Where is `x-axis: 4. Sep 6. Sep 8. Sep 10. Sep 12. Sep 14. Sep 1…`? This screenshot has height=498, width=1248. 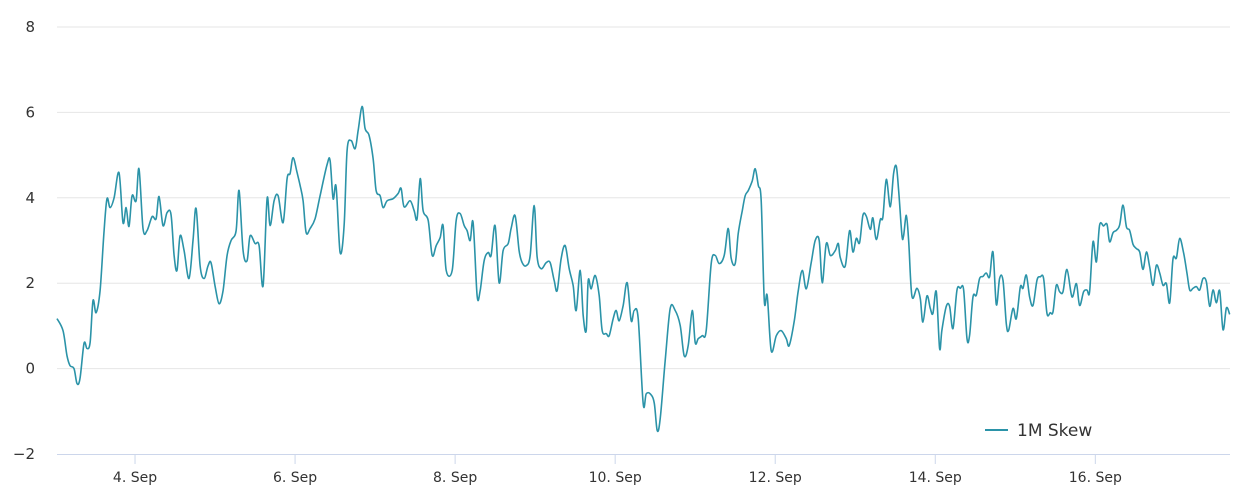
x-axis: 4. Sep 6. Sep 8. Sep 10. Sep 12. Sep 14. Sep 1… is located at coordinates (643, 470).